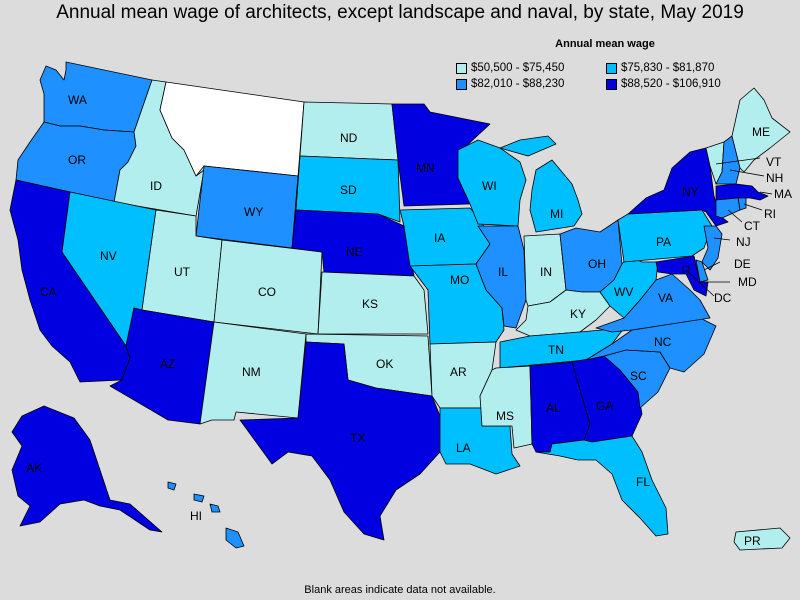 The image size is (800, 600). What do you see at coordinates (752, 226) in the screenshot?
I see `label-ct: CT` at bounding box center [752, 226].